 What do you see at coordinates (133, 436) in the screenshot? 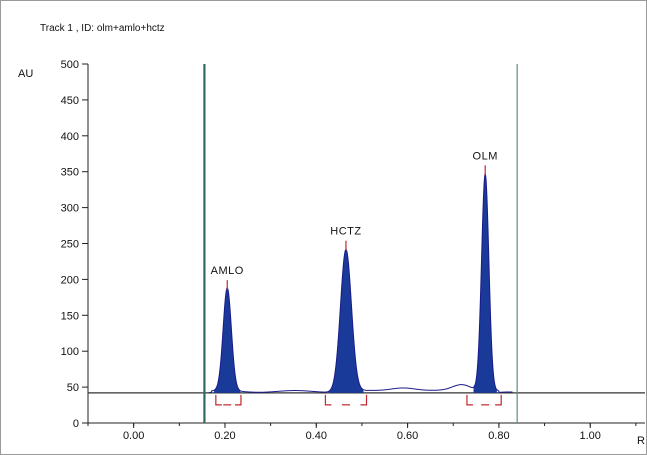
I see `x-tick-label: 0.00` at bounding box center [133, 436].